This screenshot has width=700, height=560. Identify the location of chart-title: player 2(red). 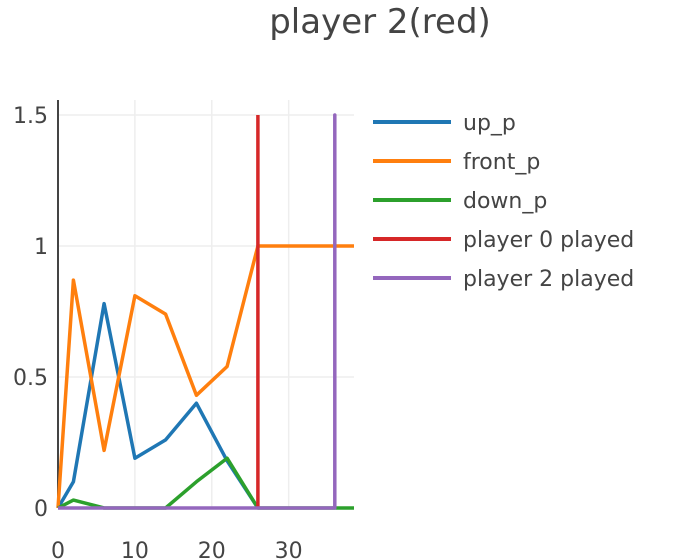
(380, 22).